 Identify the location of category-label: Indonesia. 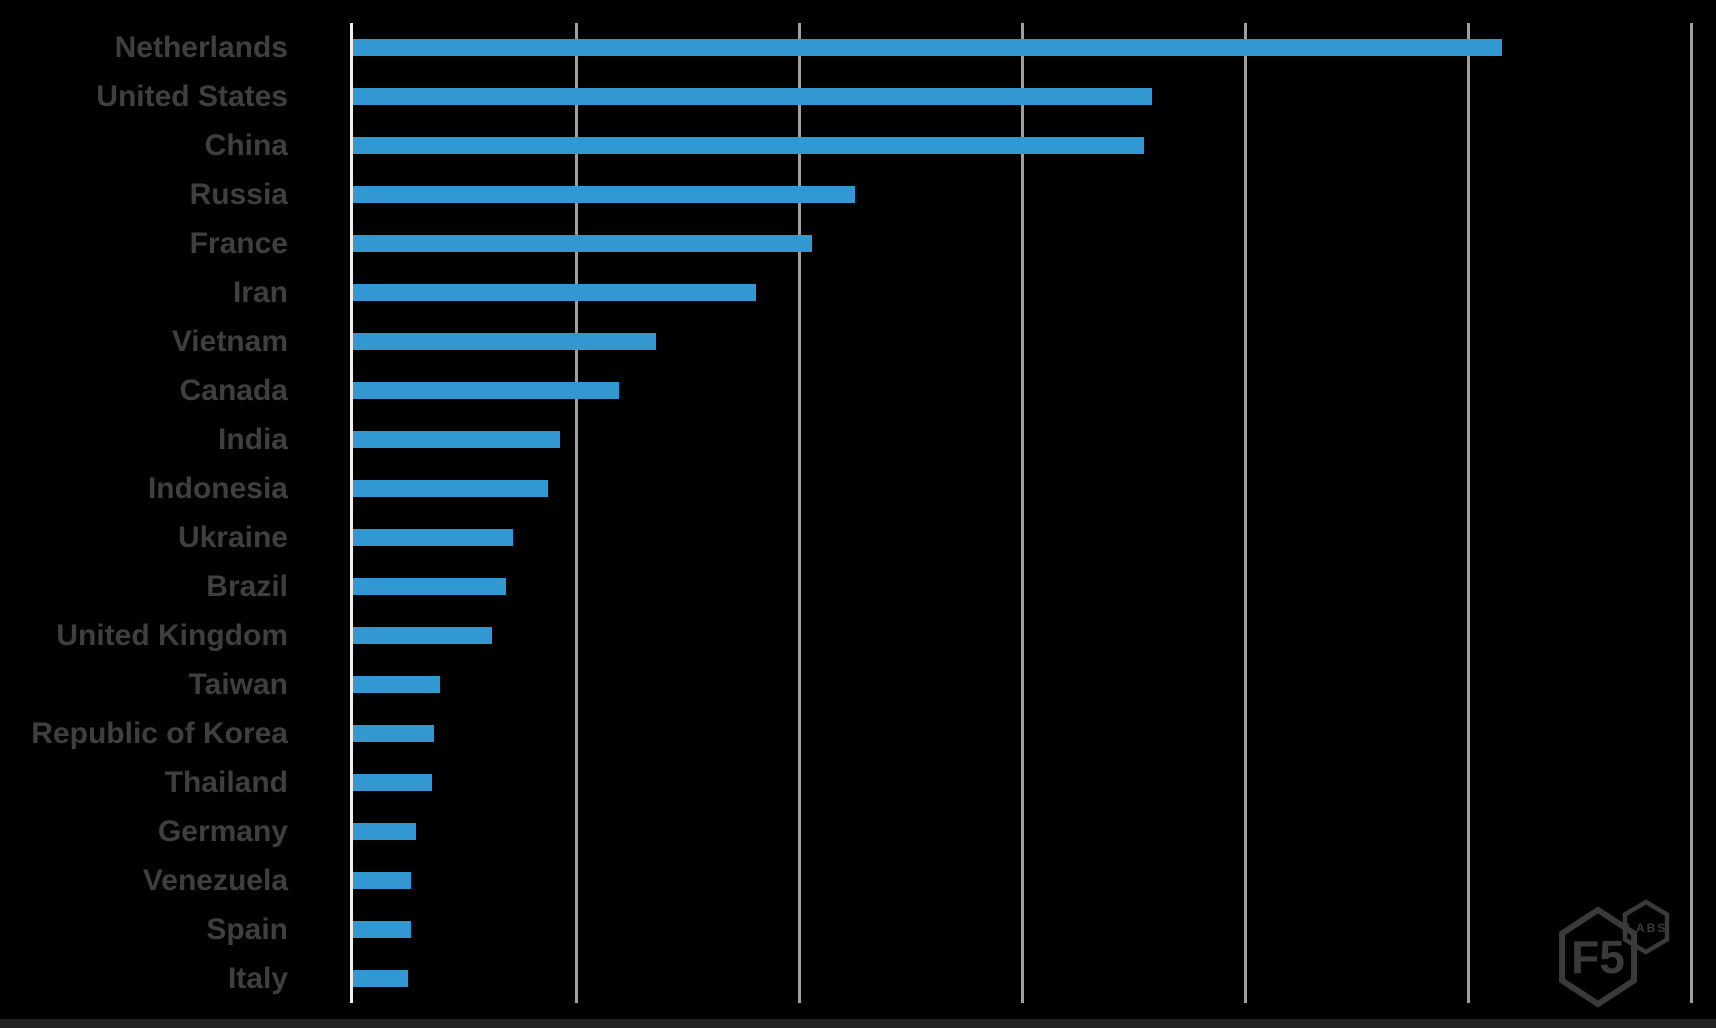
(217, 488).